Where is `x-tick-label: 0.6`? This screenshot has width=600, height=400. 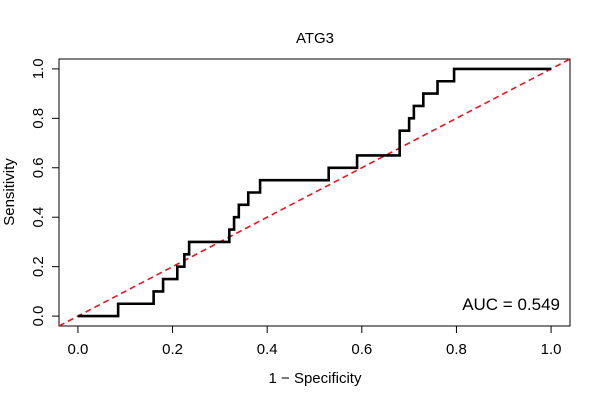 x-tick-label: 0.6 is located at coordinates (361, 349).